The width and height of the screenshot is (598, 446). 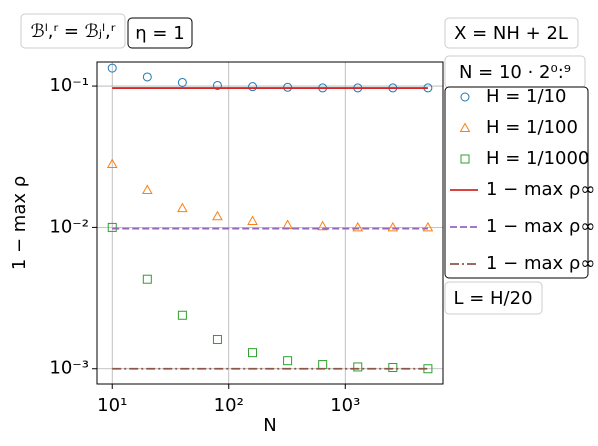 I want to click on annotation: N = 10 · 2⁰:⁹, so click(x=515, y=72).